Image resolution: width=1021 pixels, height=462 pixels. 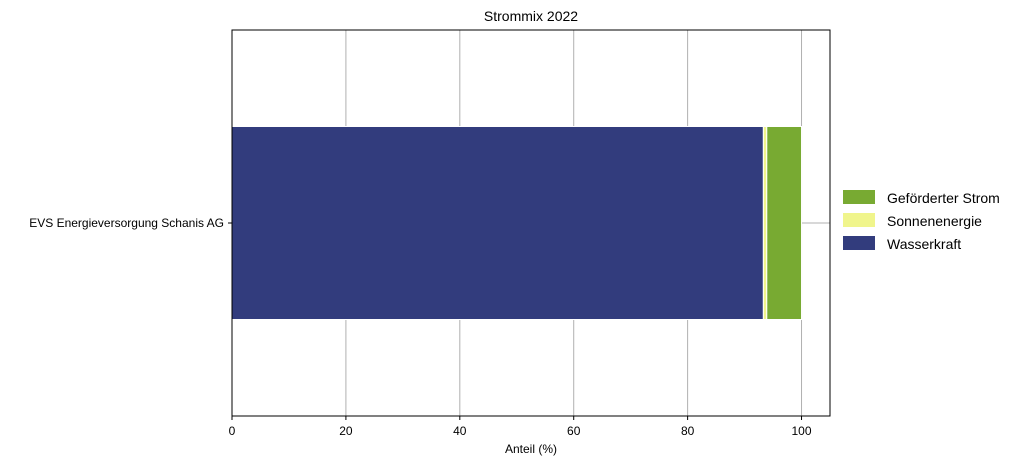 I want to click on legend-swatch-sonnenenergie, so click(x=859, y=220).